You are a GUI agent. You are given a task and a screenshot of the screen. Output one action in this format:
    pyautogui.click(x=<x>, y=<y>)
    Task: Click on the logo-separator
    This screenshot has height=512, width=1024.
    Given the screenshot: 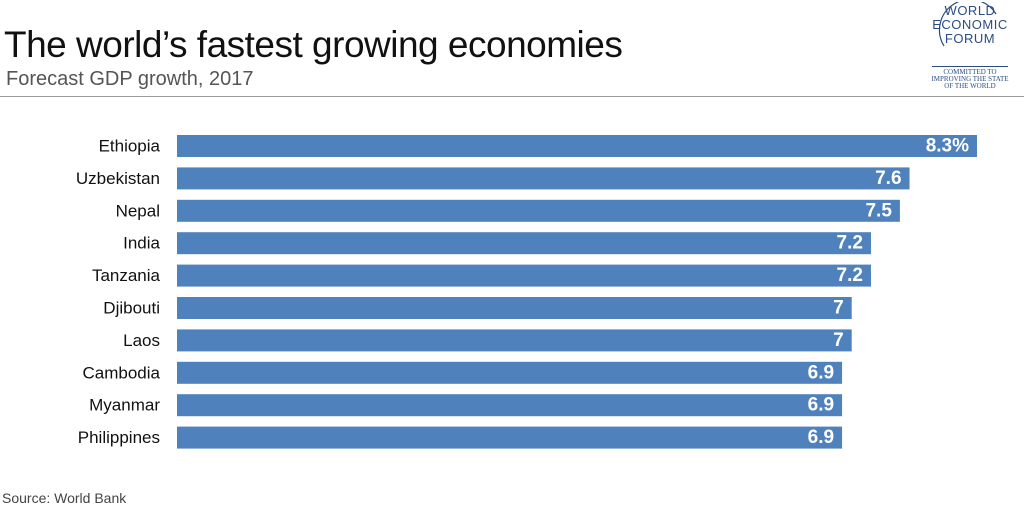 What is the action you would take?
    pyautogui.click(x=970, y=66)
    